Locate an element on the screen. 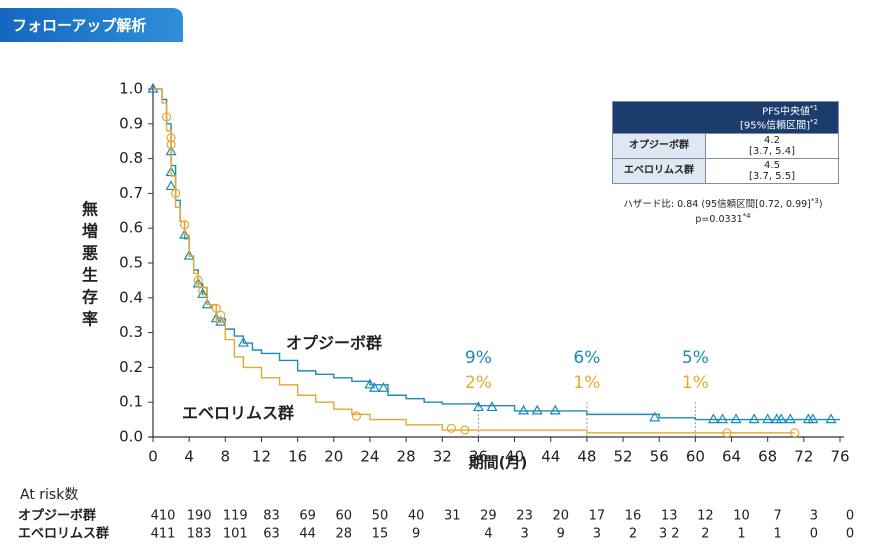  hazard-note: ハザード比: 0.84 (95信頼区間[0.72, 0.99]*3) is located at coordinates (723, 203).